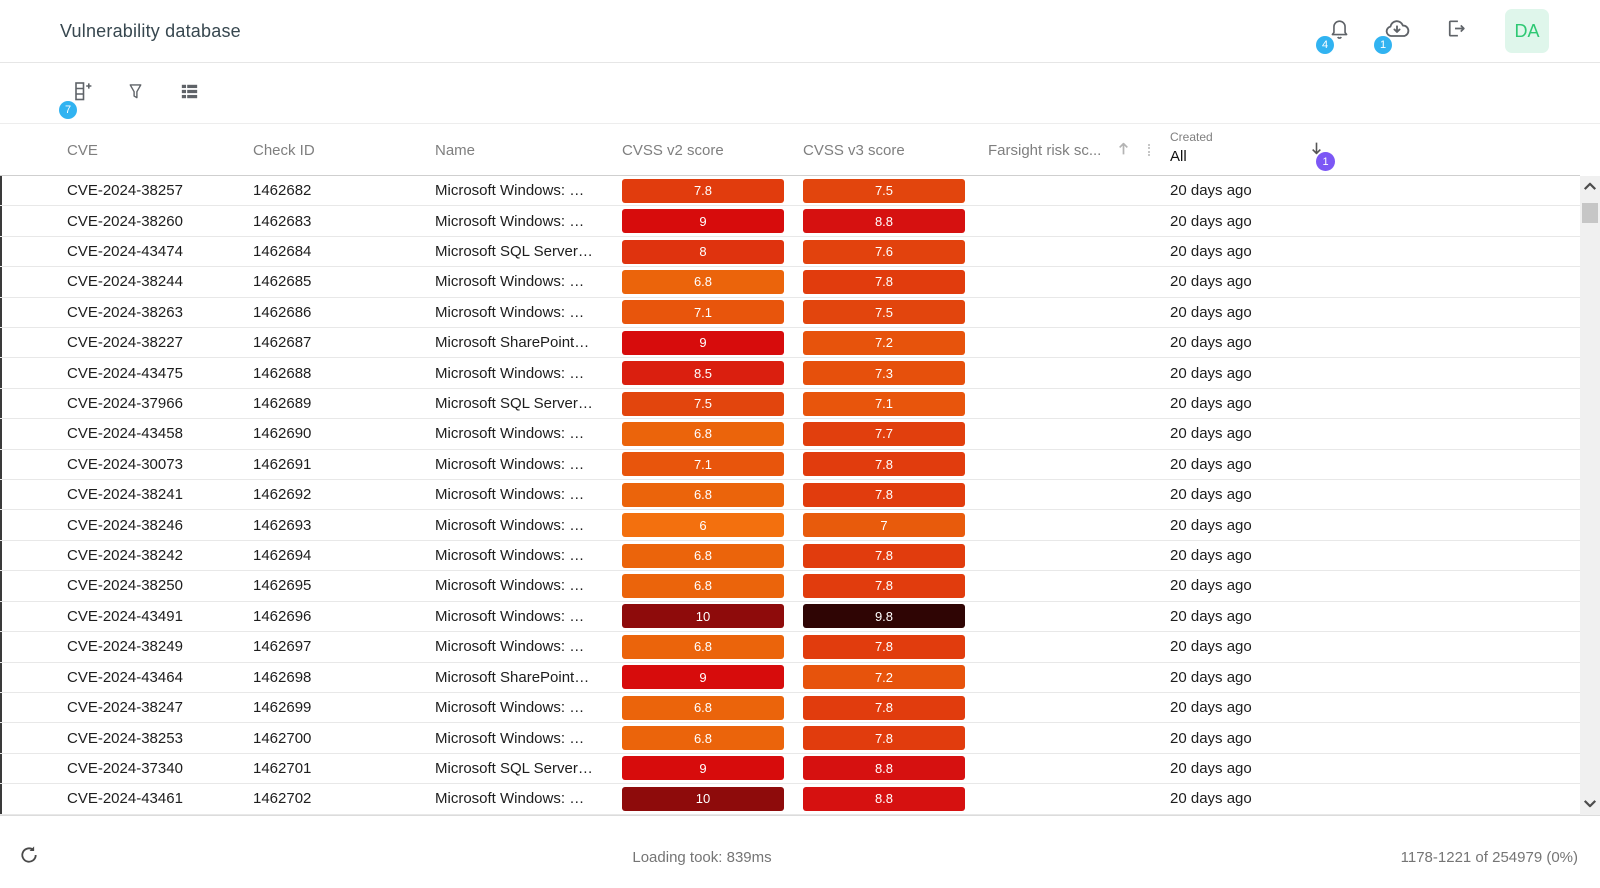  Describe the element at coordinates (1375, 150) in the screenshot. I see `column-header-created: Created All 1` at that location.